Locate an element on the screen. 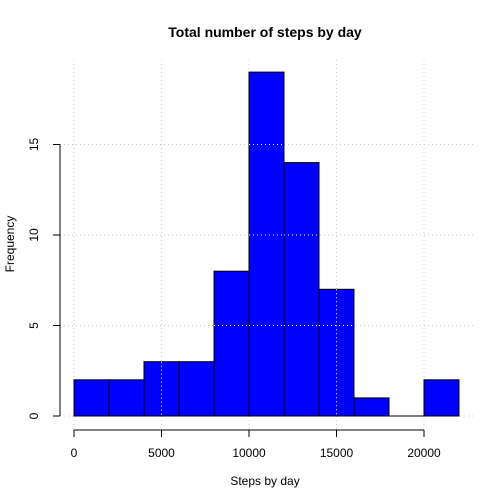 Image resolution: width=504 pixels, height=504 pixels. y-axis: 0 5 10 15 is located at coordinates (44, 278).